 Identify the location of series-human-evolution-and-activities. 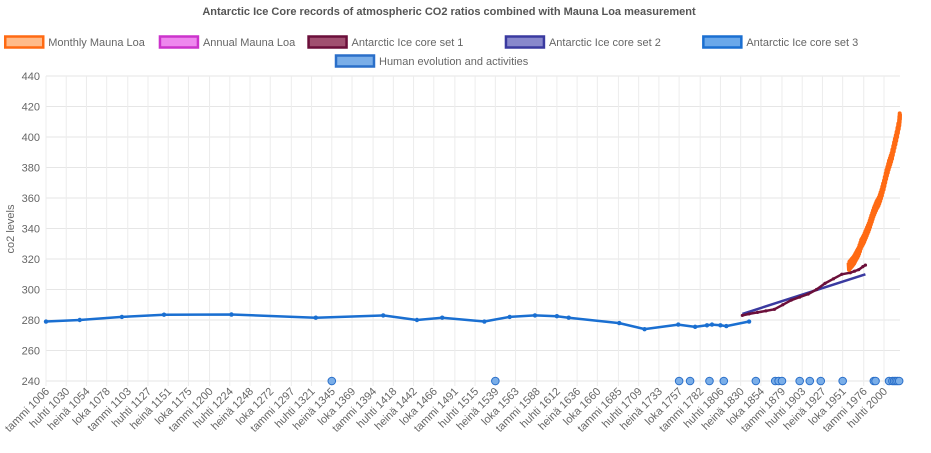
(615, 381).